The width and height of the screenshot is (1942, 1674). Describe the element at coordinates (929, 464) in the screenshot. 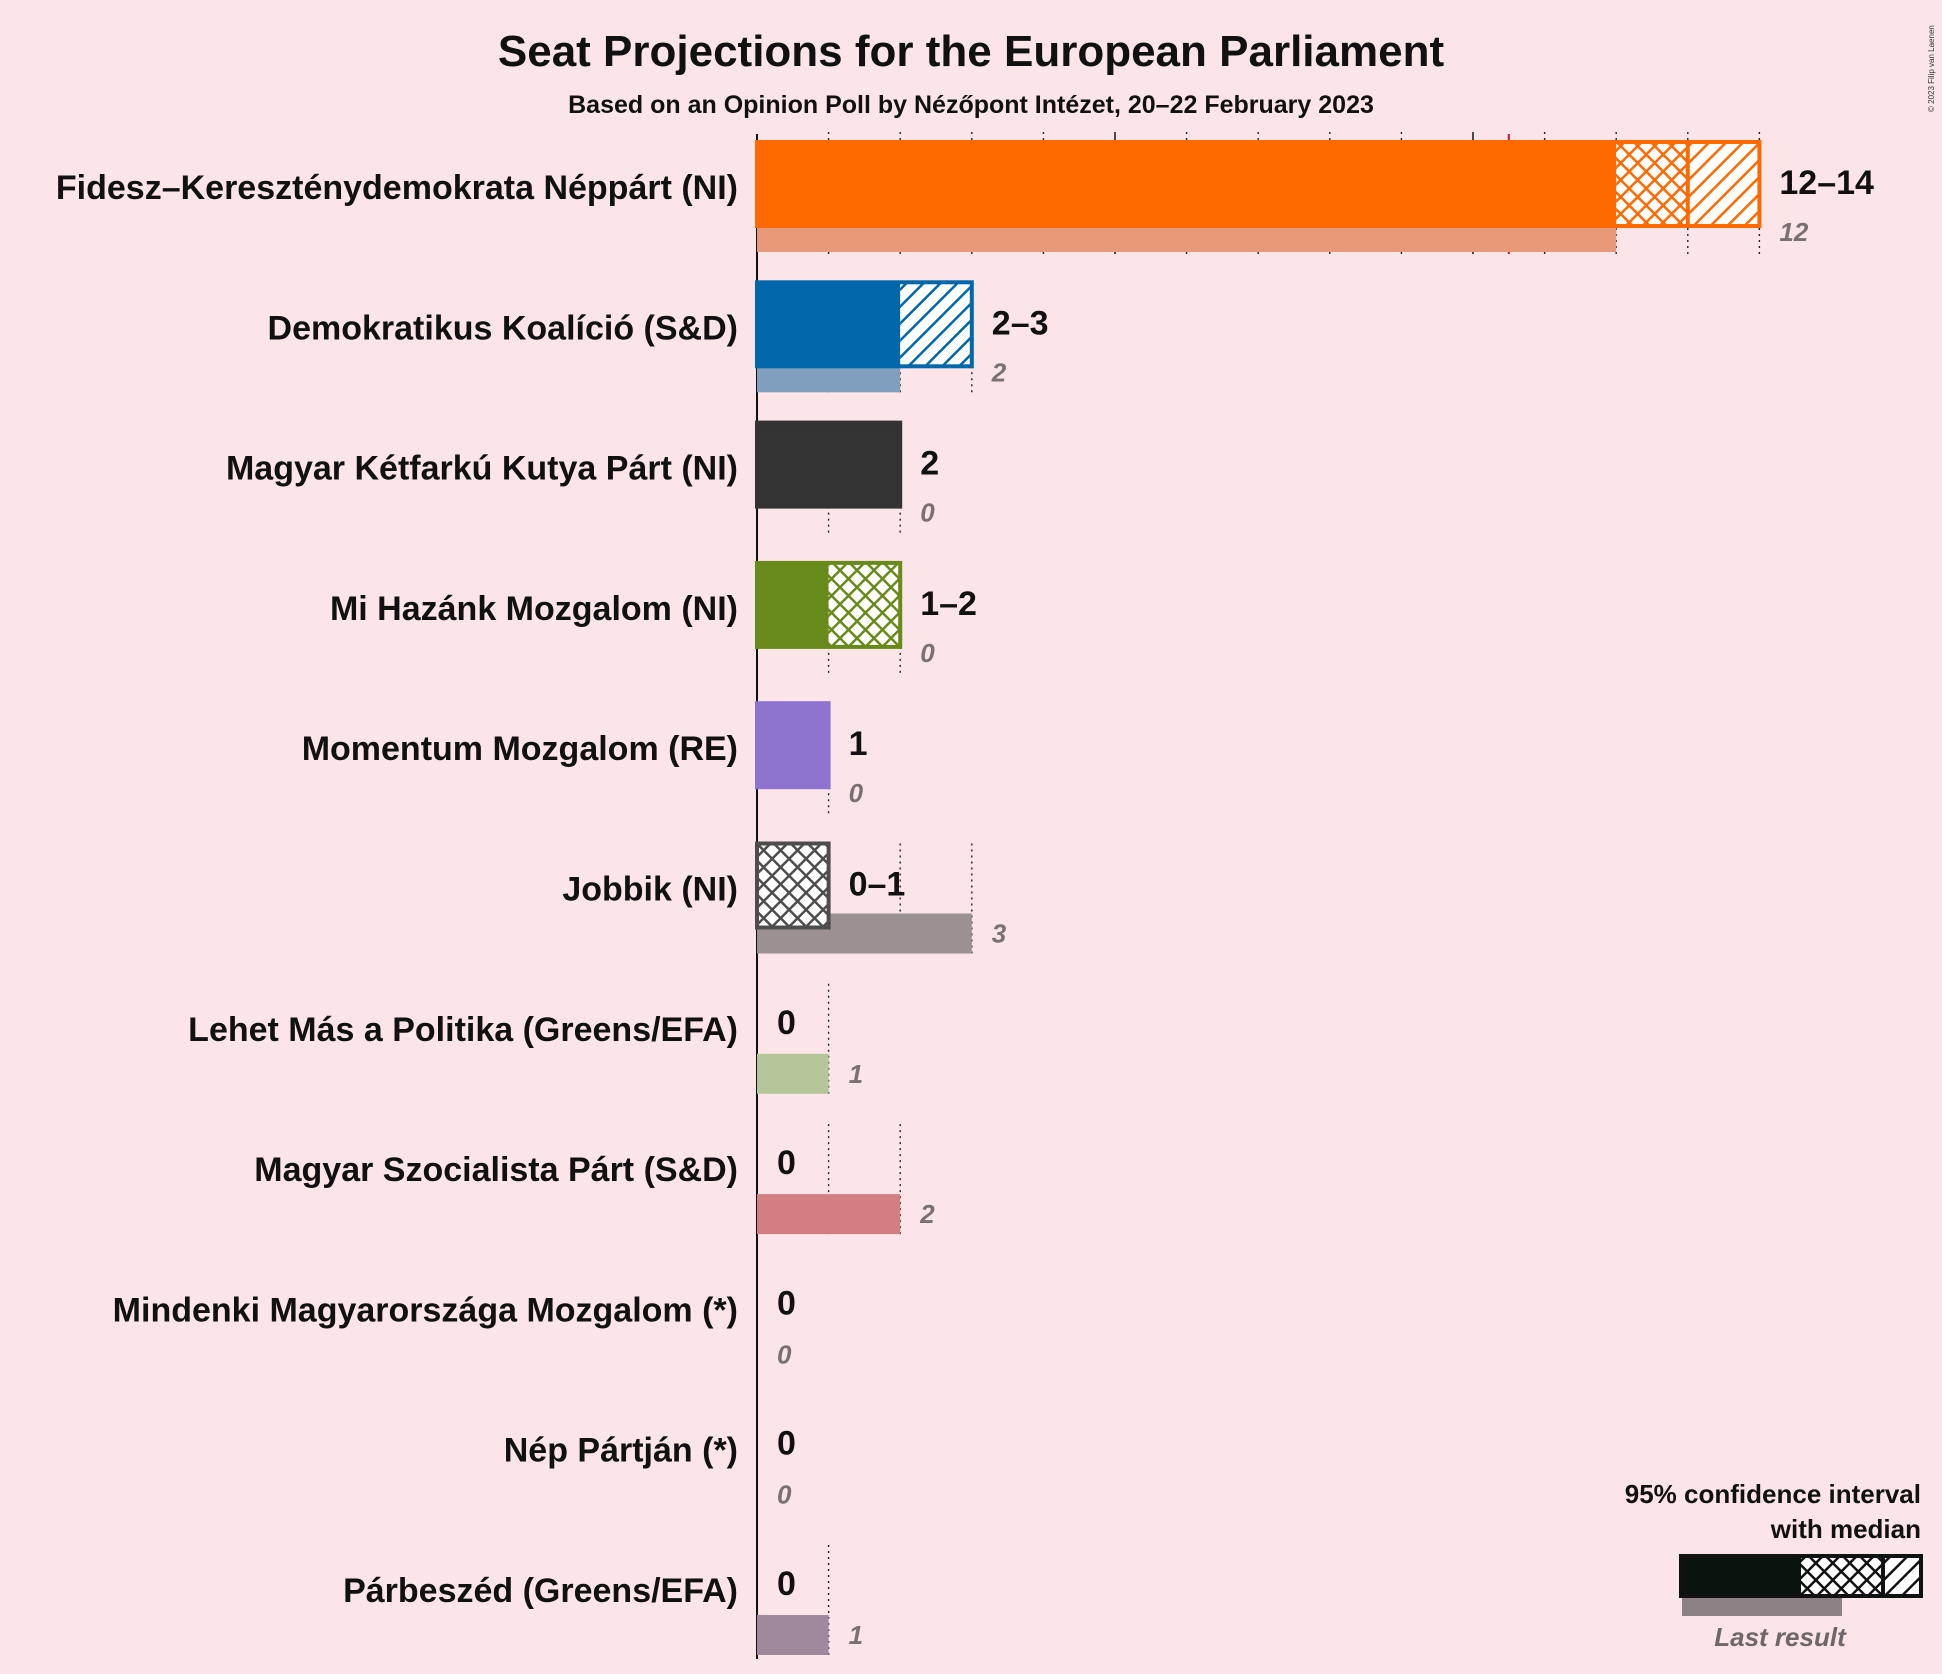

I see `range-label: 2` at that location.